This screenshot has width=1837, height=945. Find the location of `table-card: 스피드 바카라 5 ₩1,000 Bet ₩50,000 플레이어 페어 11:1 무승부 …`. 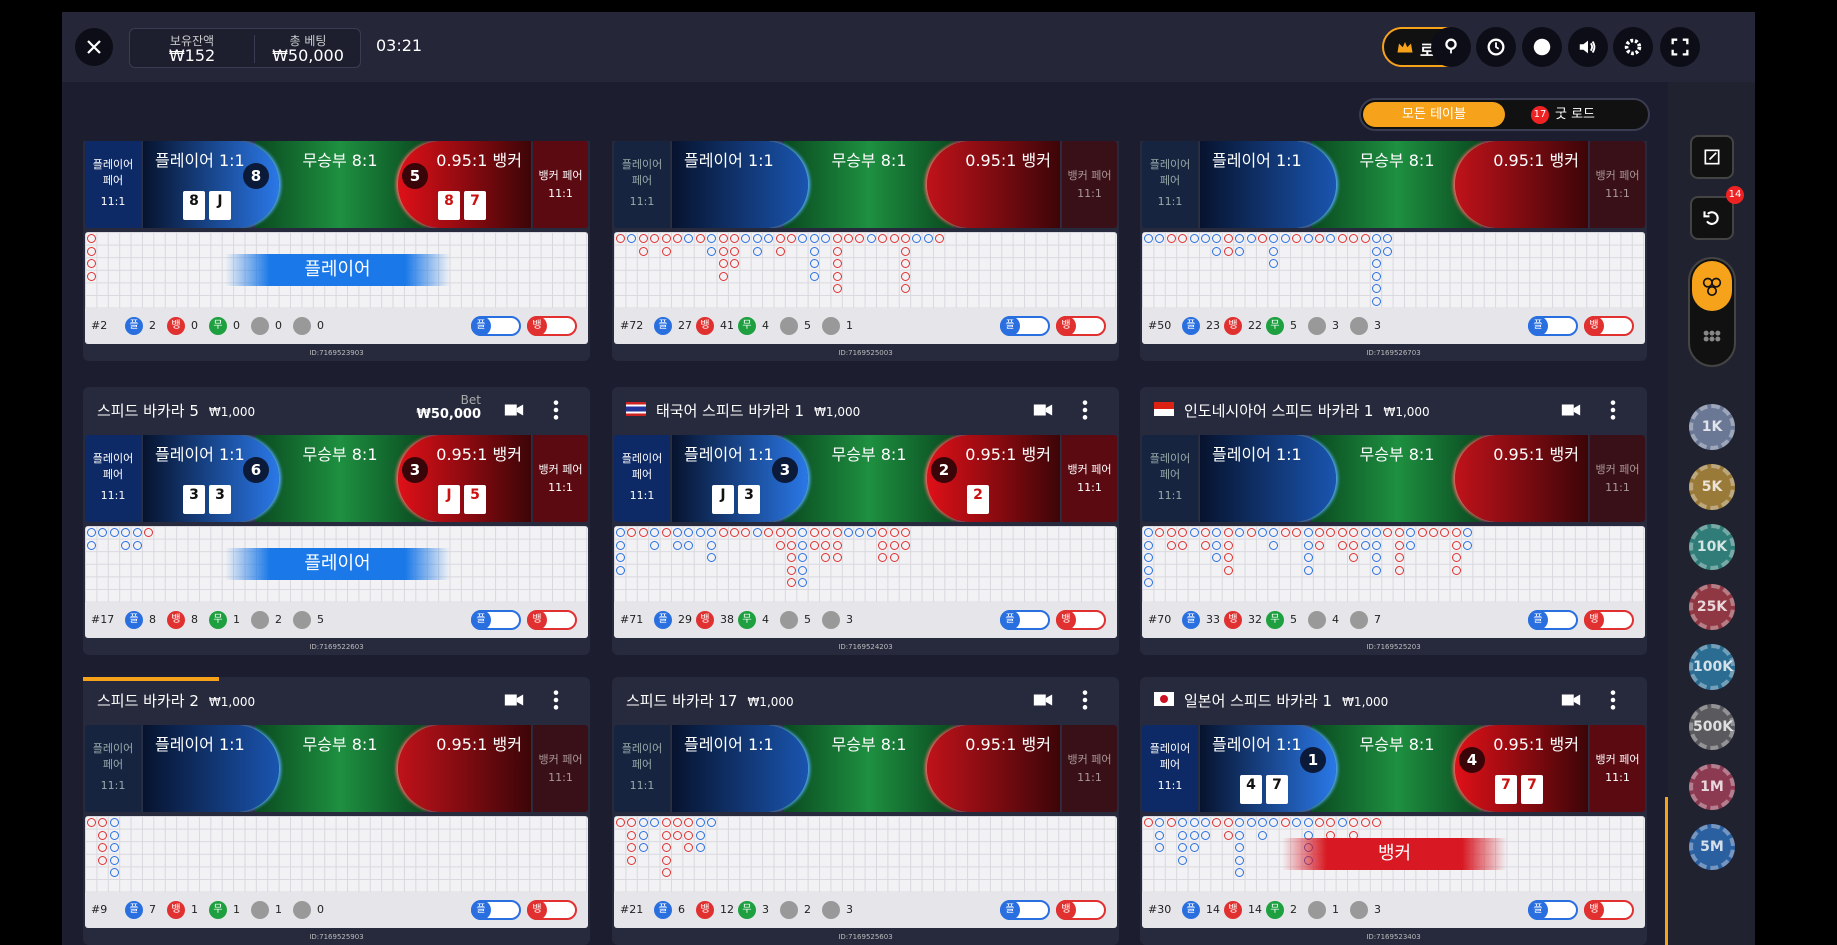

table-card: 스피드 바카라 5 ₩1,000 Bet ₩50,000 플레이어 페어 11:1 무승부 … is located at coordinates (336, 521).